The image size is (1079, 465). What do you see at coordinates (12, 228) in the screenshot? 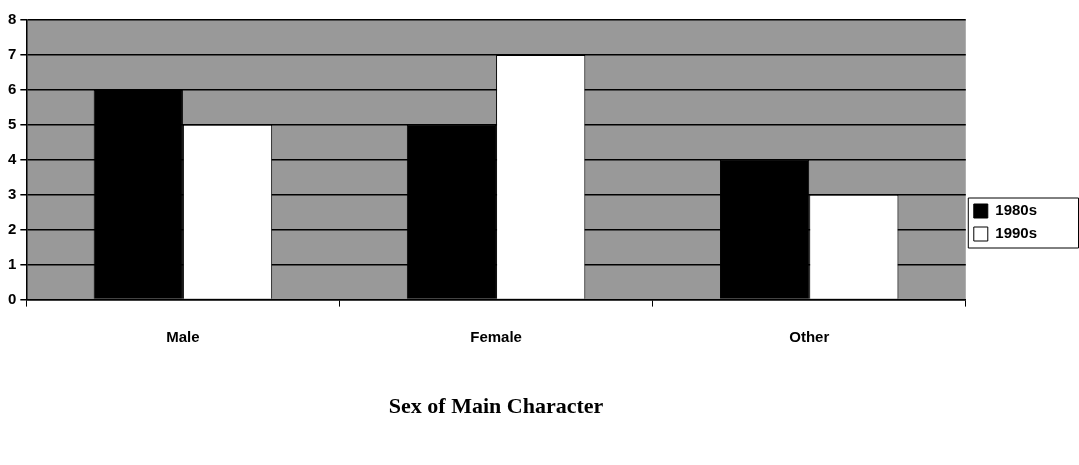
I see `y-tick-label: 2` at bounding box center [12, 228].